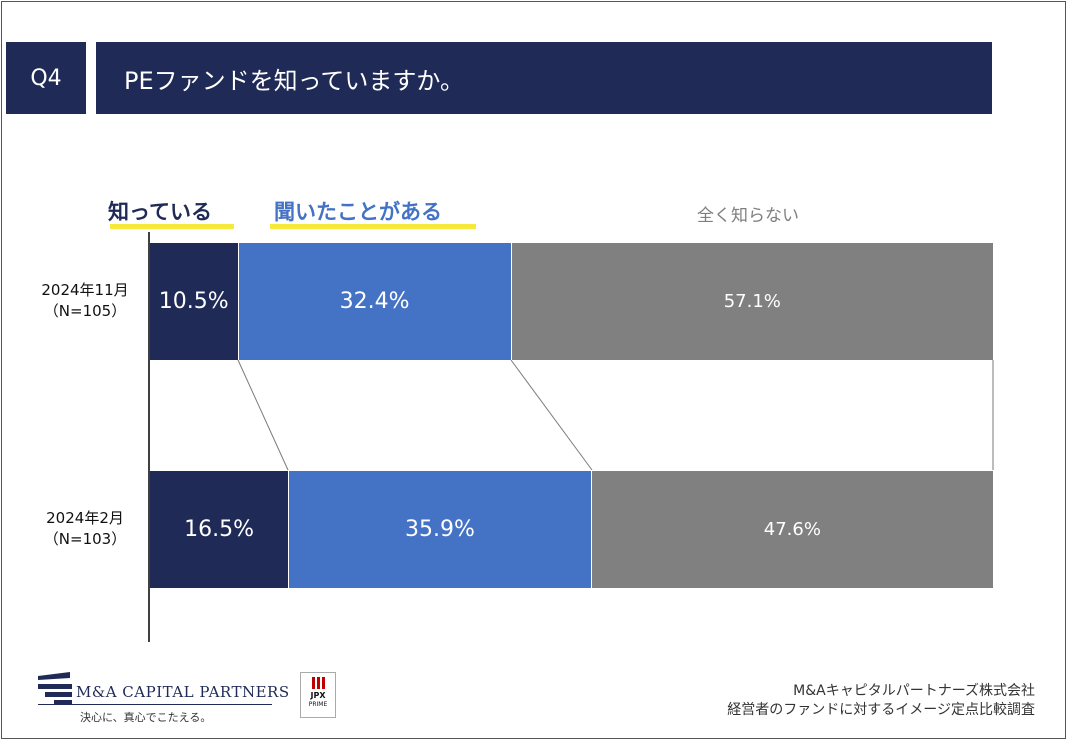  Describe the element at coordinates (358, 212) in the screenshot. I see `legend-heard: 聞いたことがある` at that location.